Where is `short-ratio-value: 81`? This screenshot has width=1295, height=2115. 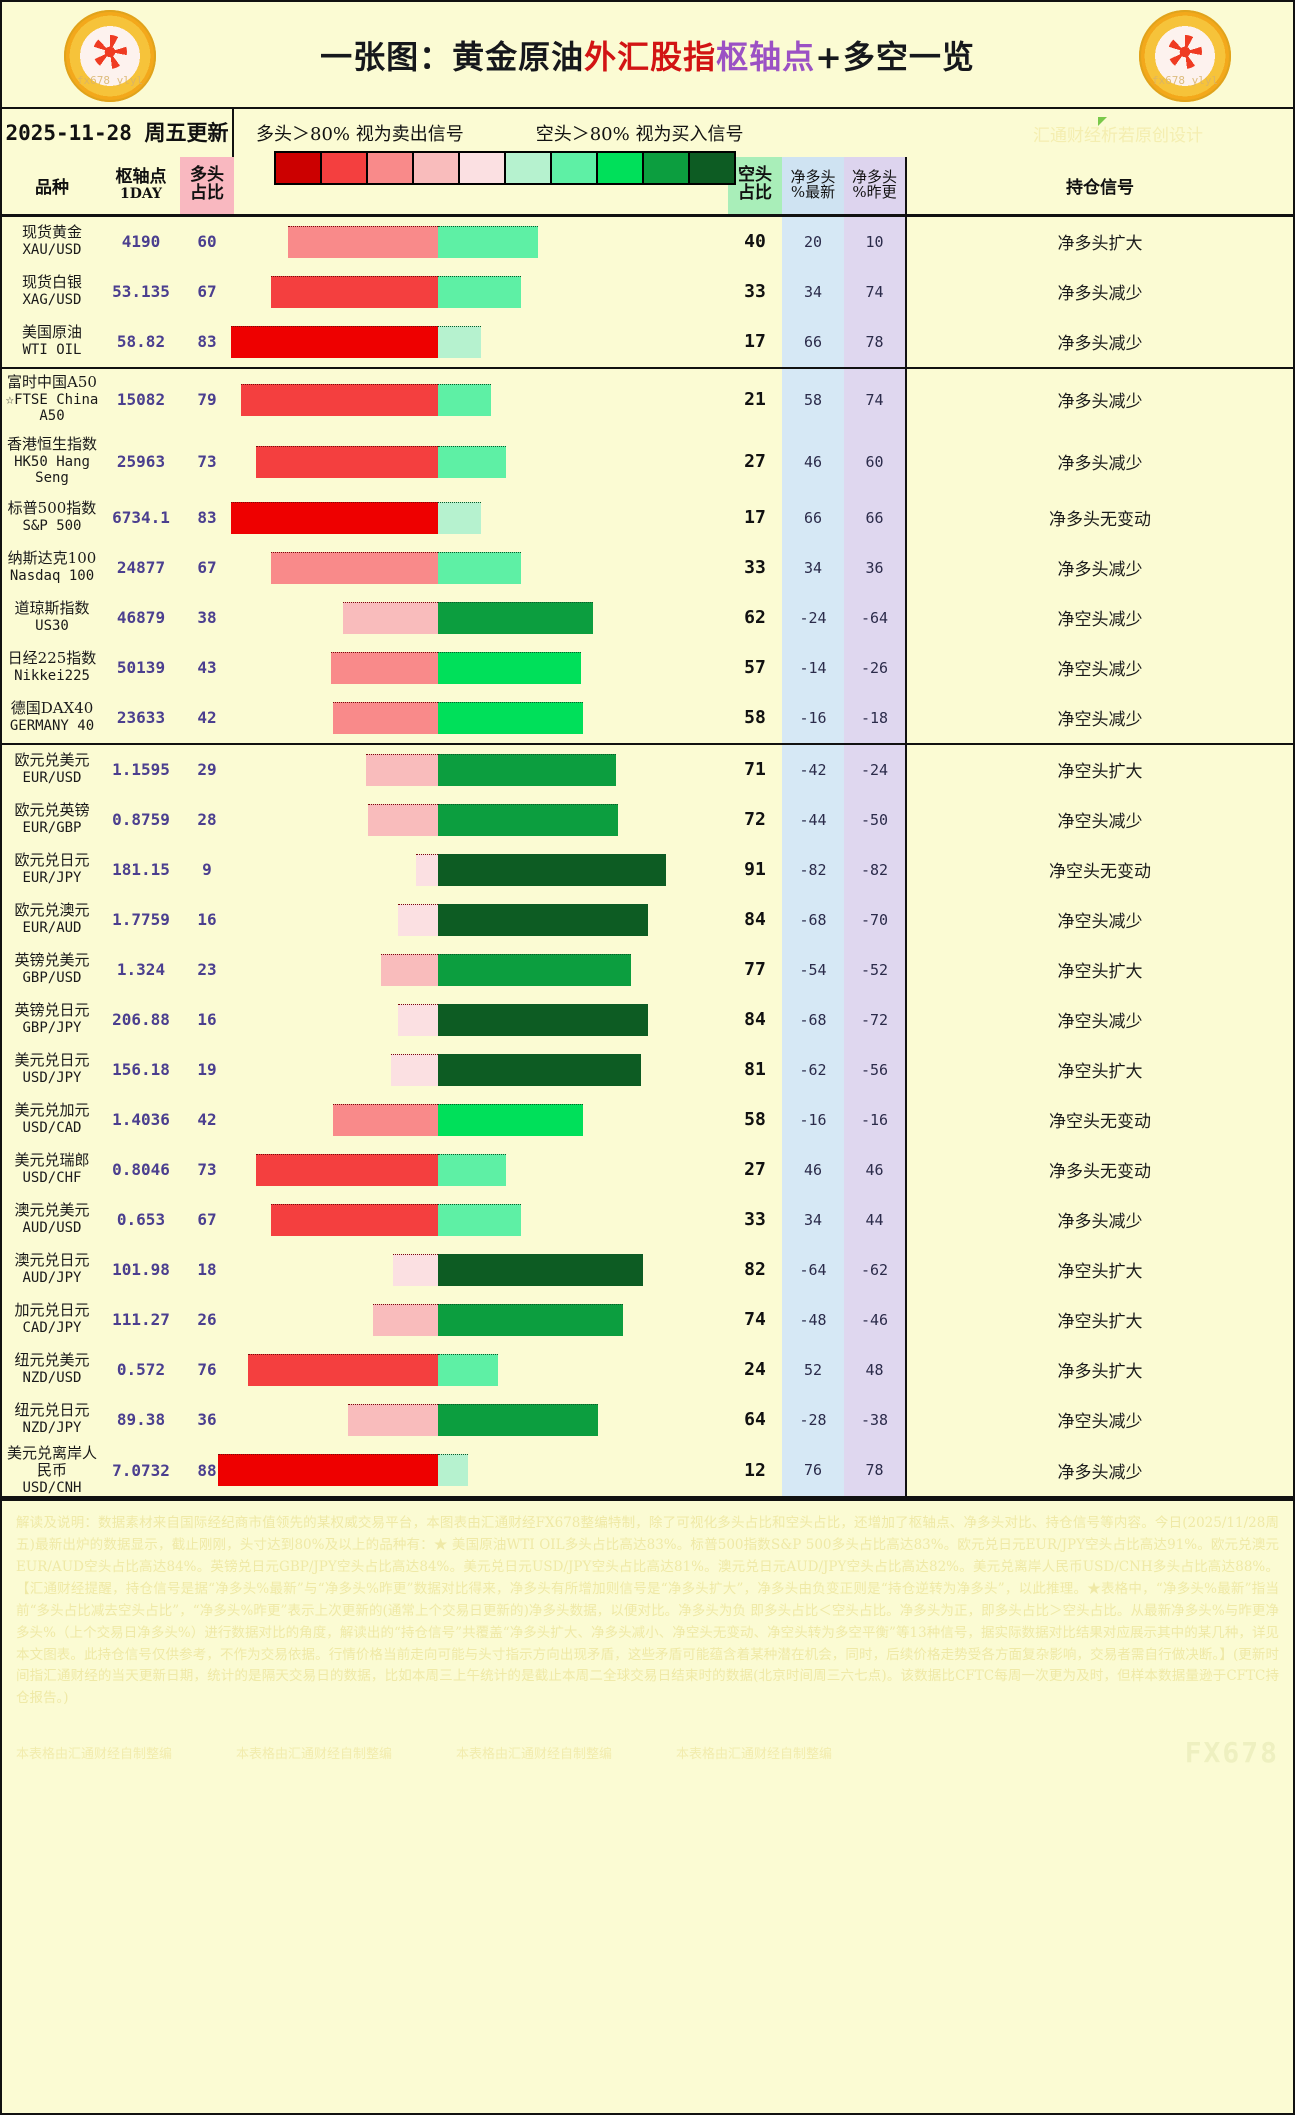
short-ratio-value: 81 is located at coordinates (755, 1069).